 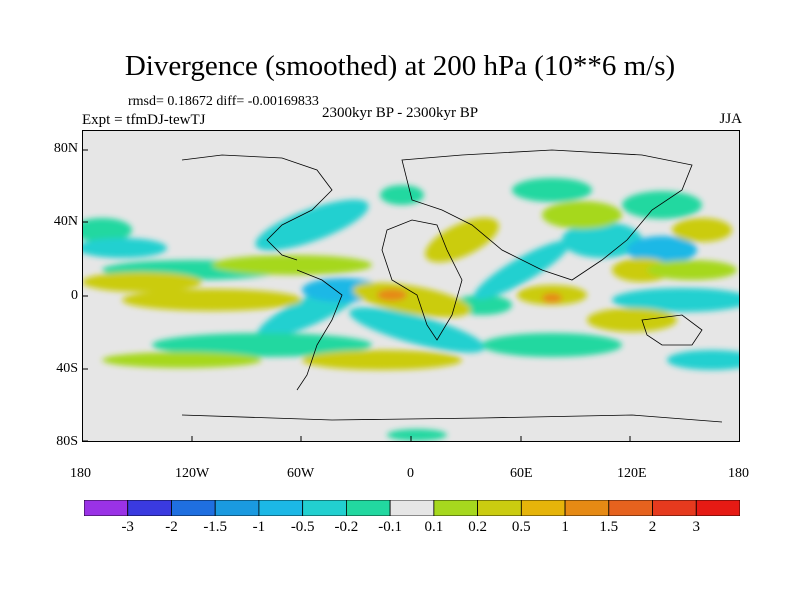 What do you see at coordinates (223, 101) in the screenshot?
I see `stats-line: rmsd= 0.18672 diff= -0.00169833` at bounding box center [223, 101].